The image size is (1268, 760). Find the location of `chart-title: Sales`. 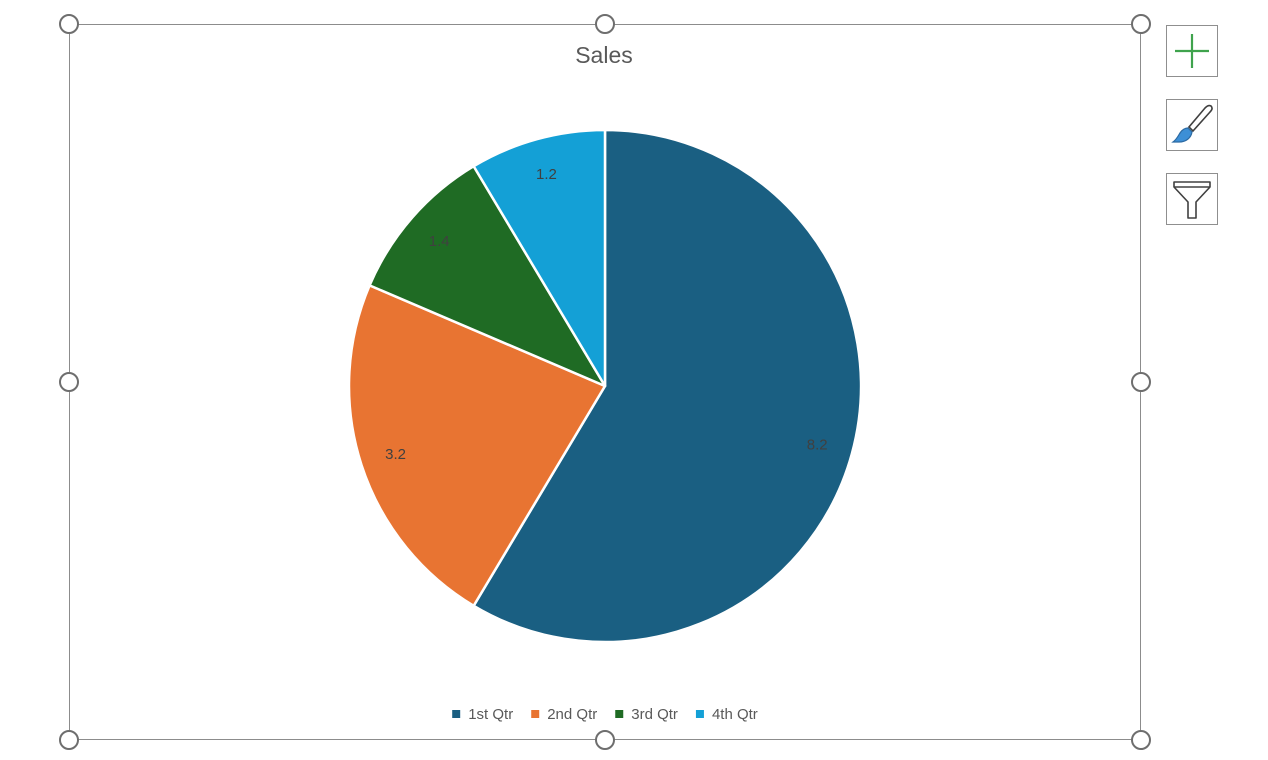

chart-title: Sales is located at coordinates (604, 55).